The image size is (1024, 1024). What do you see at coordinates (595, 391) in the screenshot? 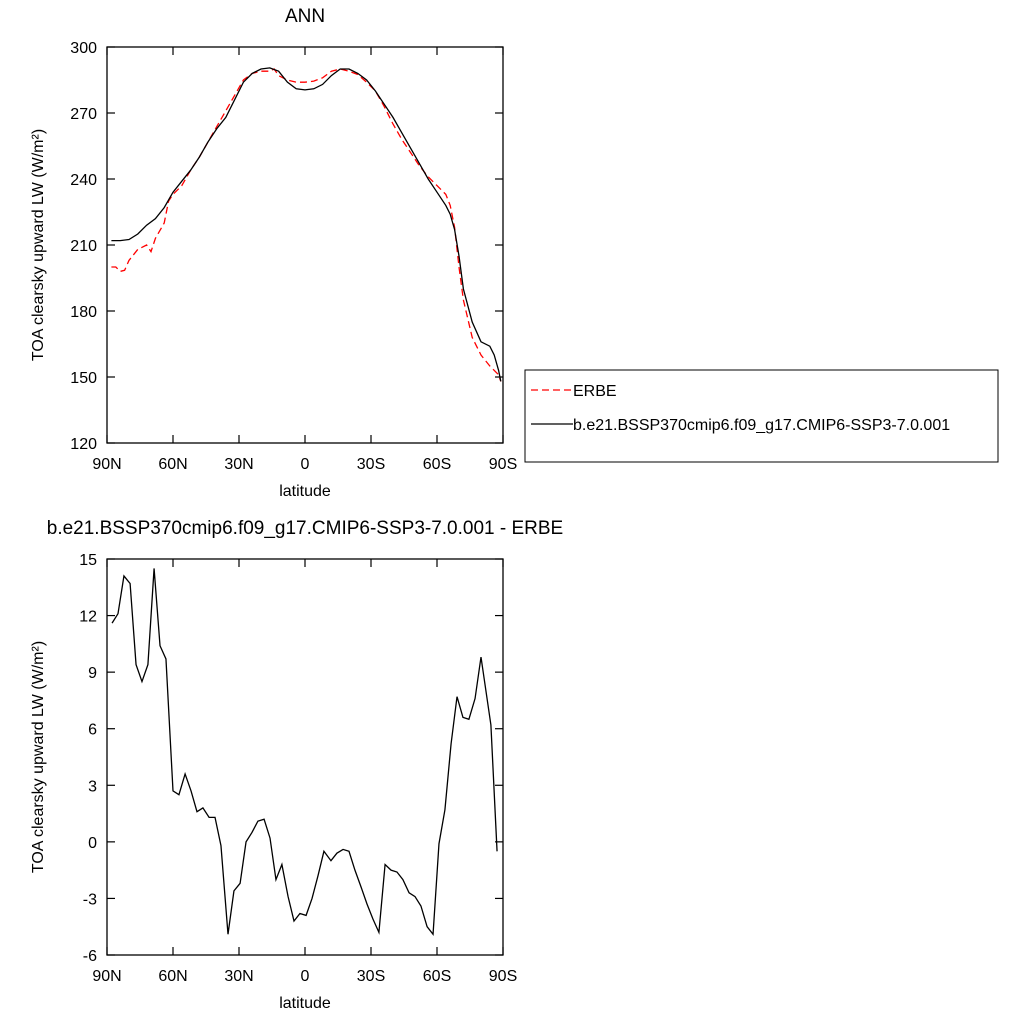
I see `legend-label: ERBE` at bounding box center [595, 391].